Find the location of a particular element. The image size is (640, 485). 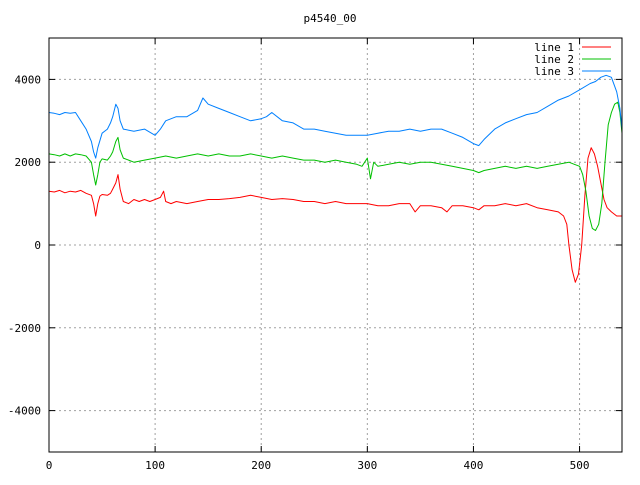

legend-label: line 3 is located at coordinates (554, 71).